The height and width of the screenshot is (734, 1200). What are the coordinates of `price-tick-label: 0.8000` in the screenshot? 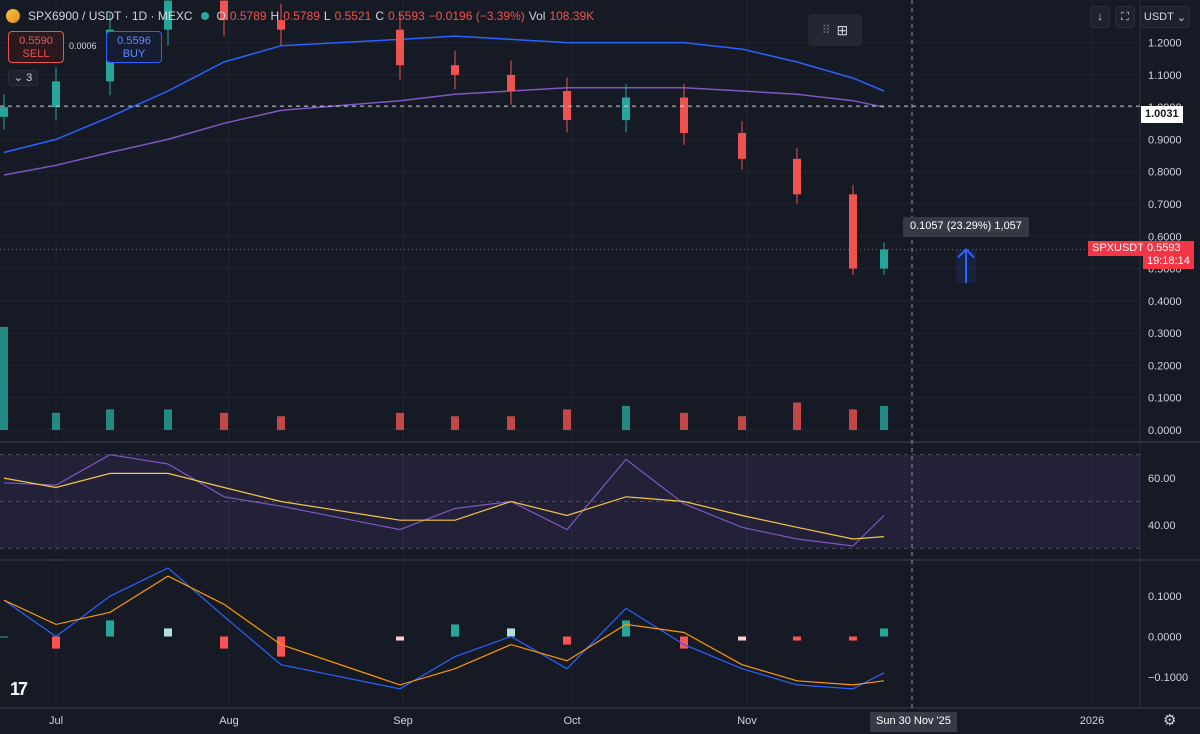 It's located at (1165, 173).